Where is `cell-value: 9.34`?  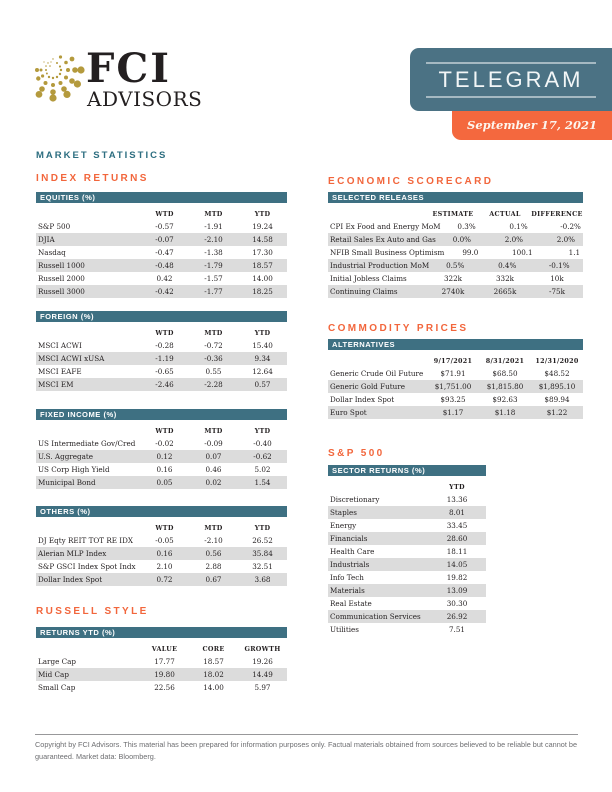 cell-value: 9.34 is located at coordinates (262, 358).